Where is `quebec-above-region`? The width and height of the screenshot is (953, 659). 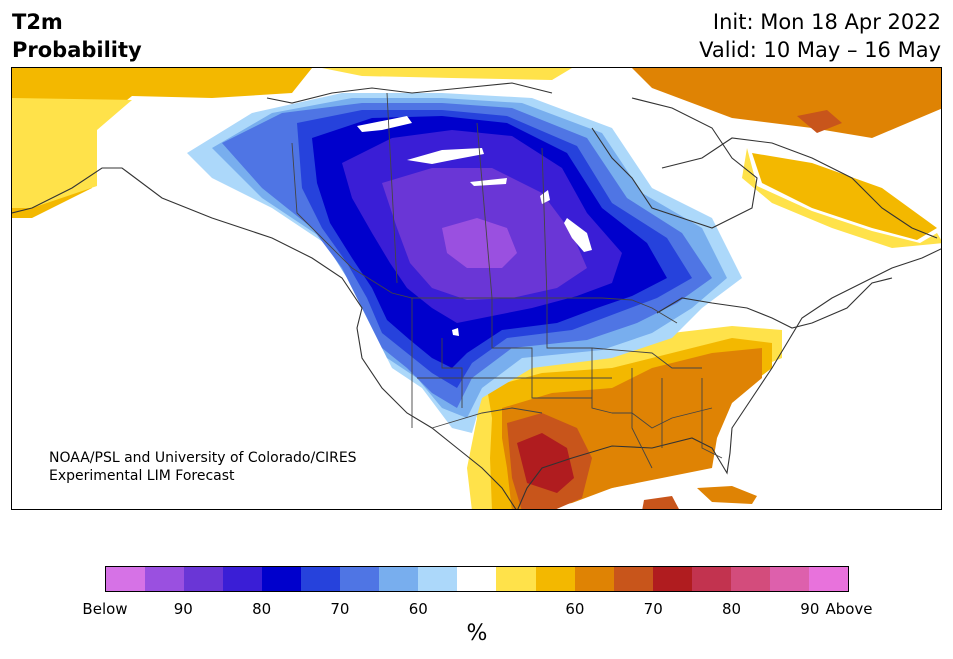 quebec-above-region is located at coordinates (844, 196).